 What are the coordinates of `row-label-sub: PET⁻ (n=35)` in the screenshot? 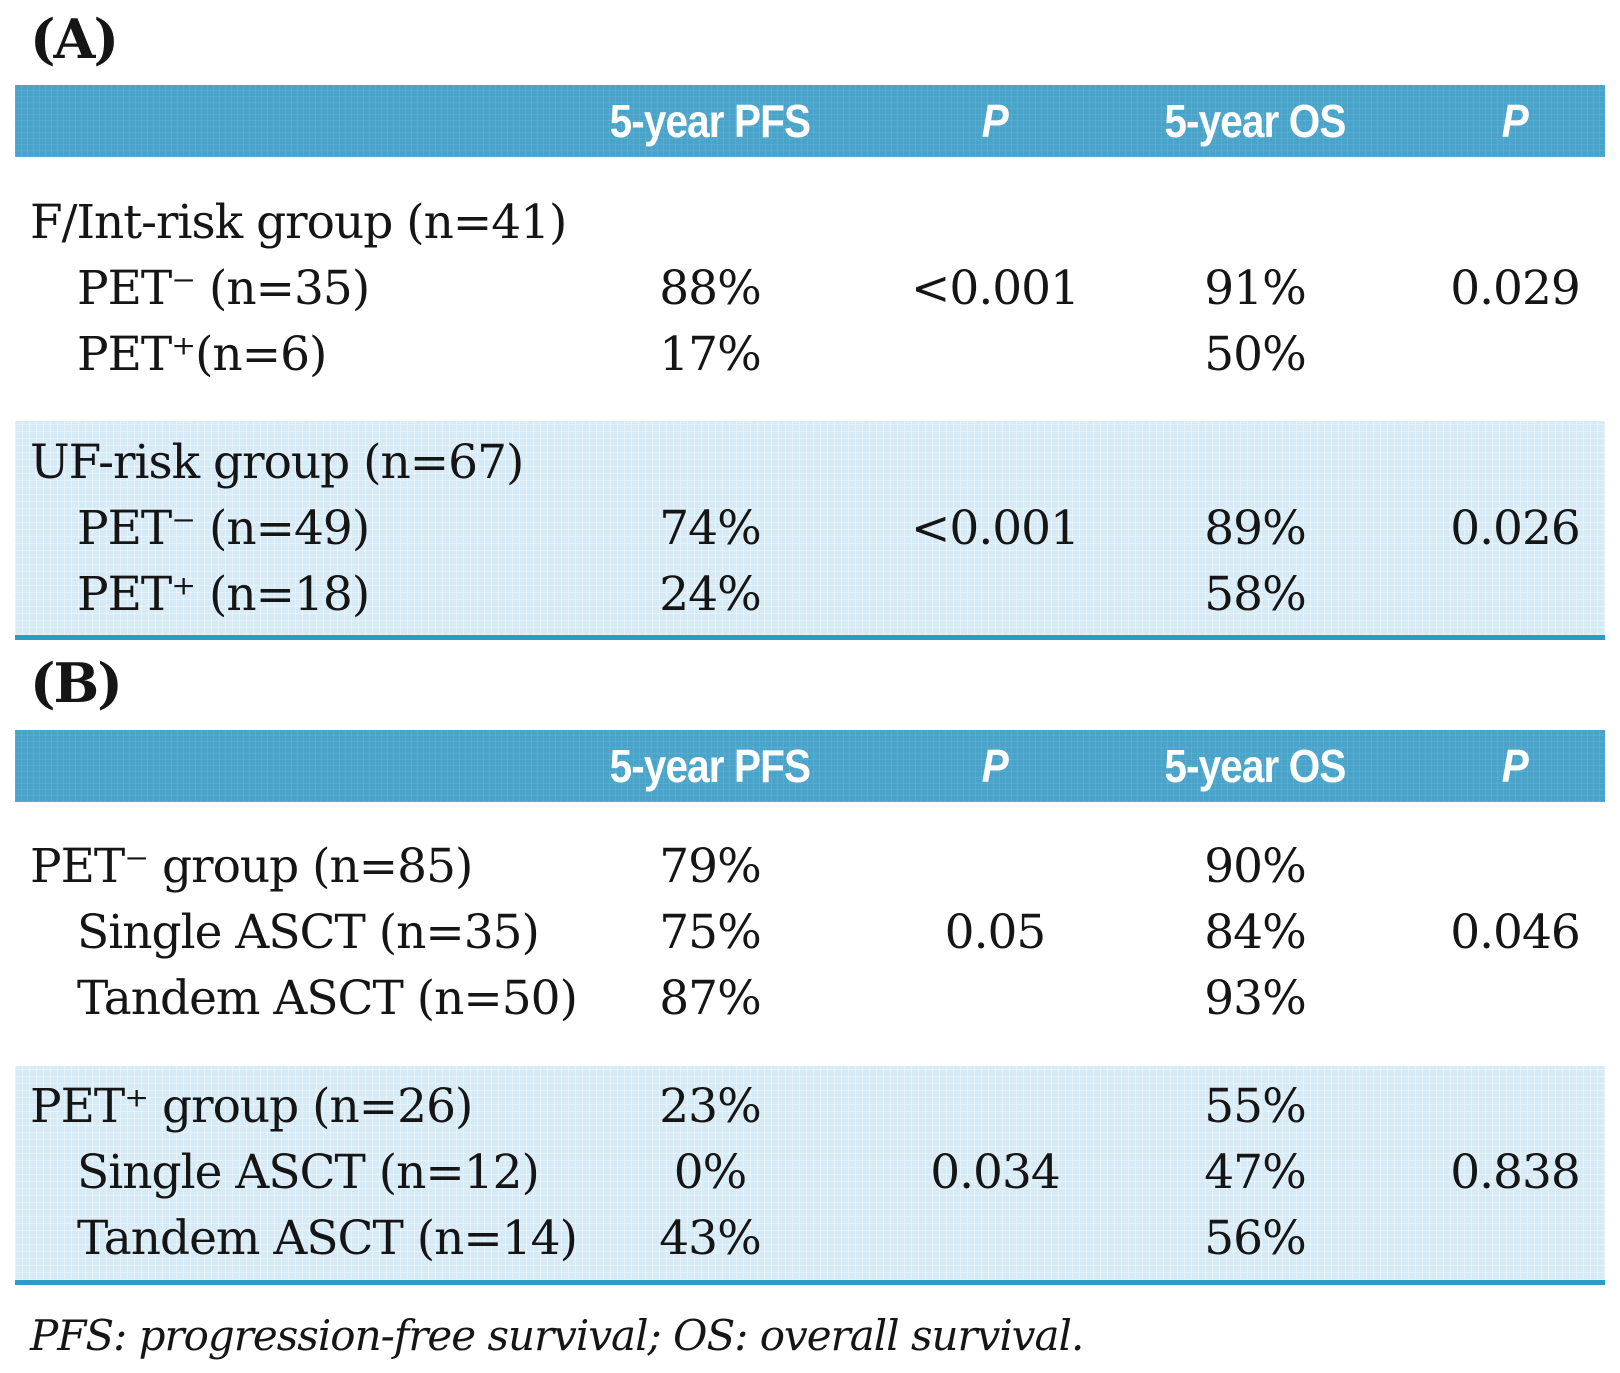 It's located at (223, 288).